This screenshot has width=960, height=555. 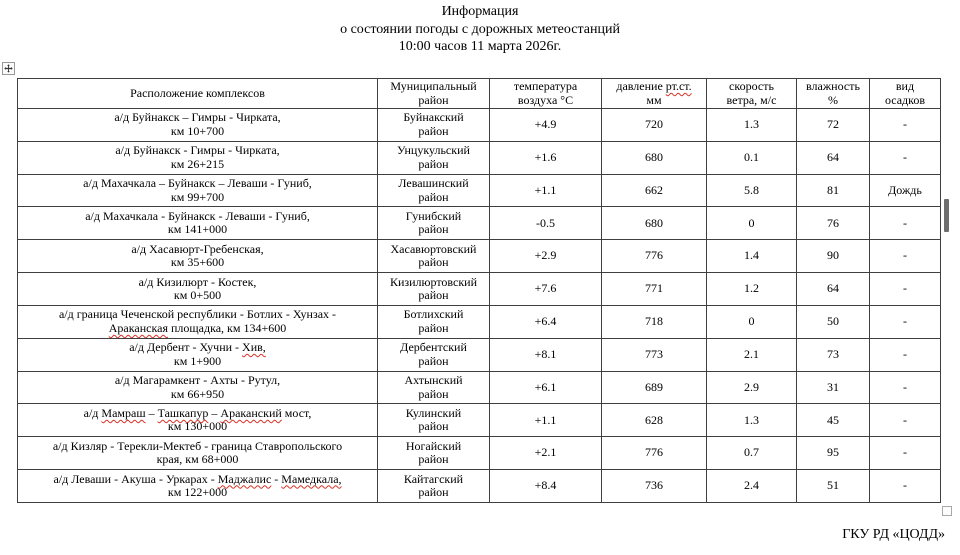 I want to click on cell-location: а/д Кизилюрт - Костек, км 0+500, so click(x=197, y=289).